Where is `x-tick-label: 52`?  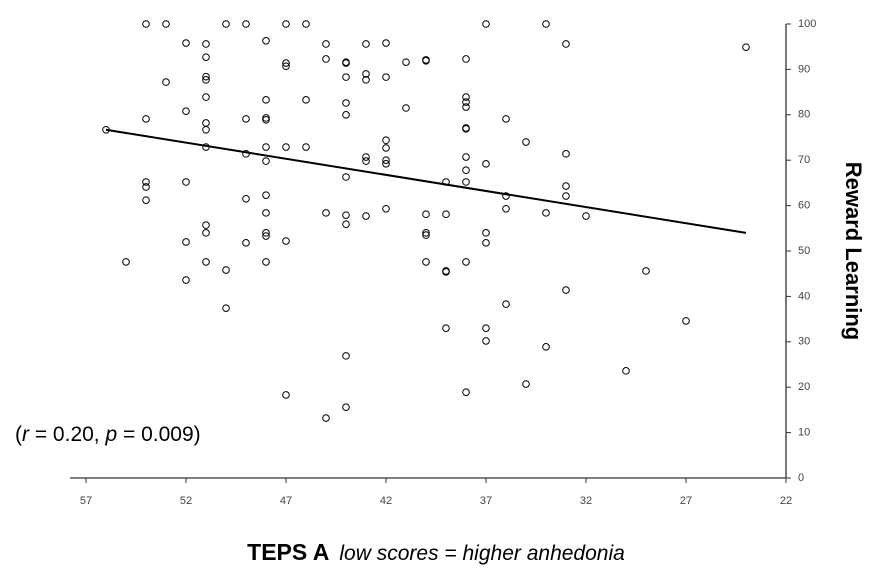
x-tick-label: 52 is located at coordinates (186, 501).